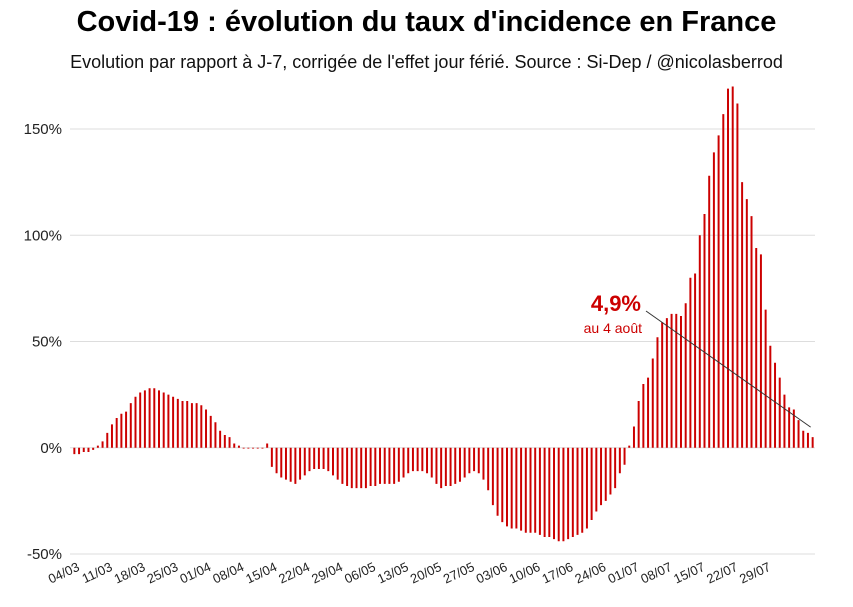  I want to click on x-tick-label: 04/03, so click(64, 572).